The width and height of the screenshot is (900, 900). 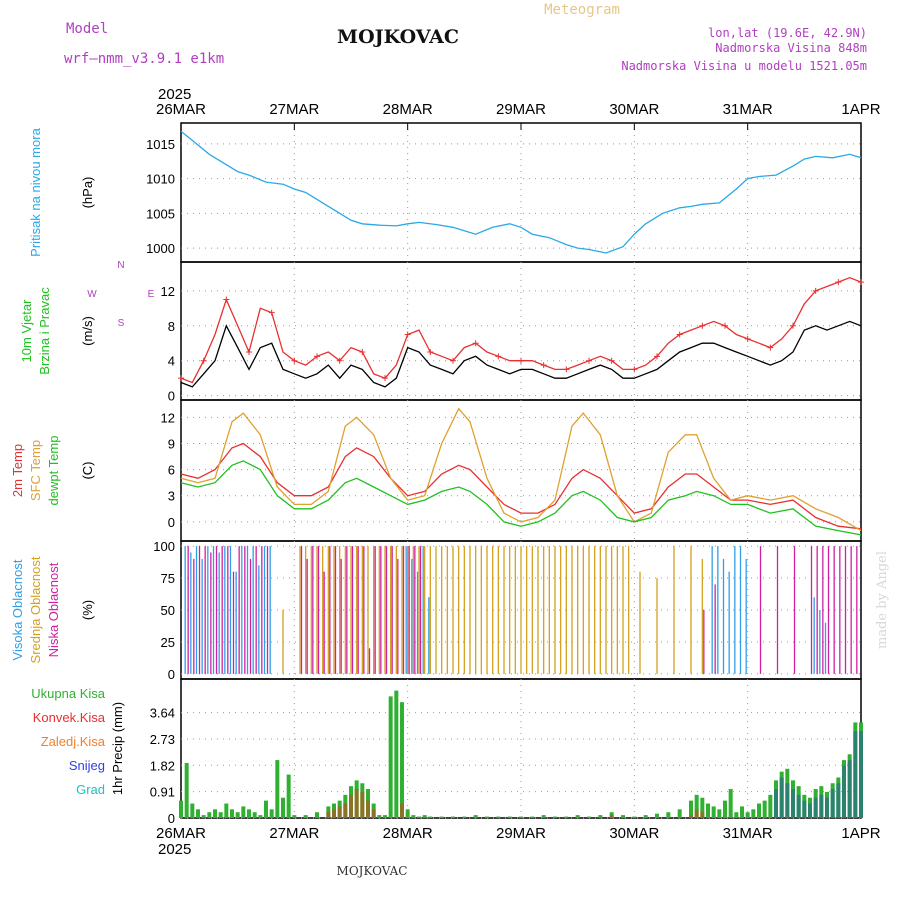 I want to click on x-tick-label-bottom: 28MAR, so click(x=408, y=833).